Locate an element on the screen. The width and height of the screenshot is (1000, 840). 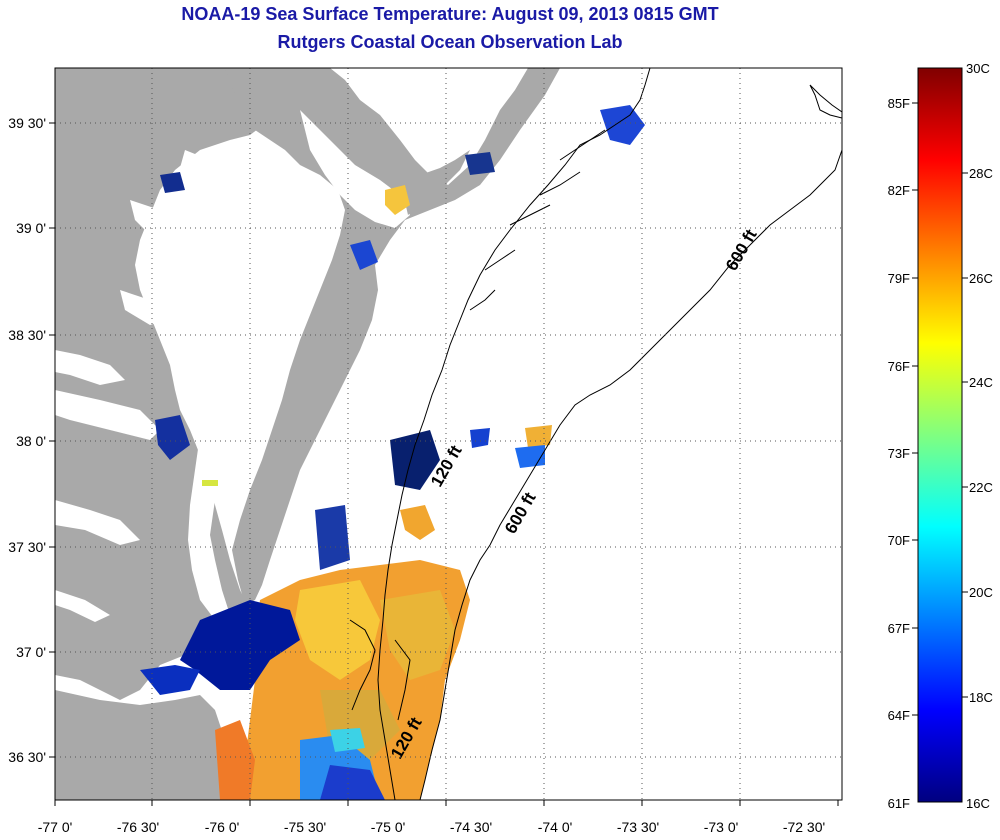
lon-label: -76 30' is located at coordinates (138, 827).